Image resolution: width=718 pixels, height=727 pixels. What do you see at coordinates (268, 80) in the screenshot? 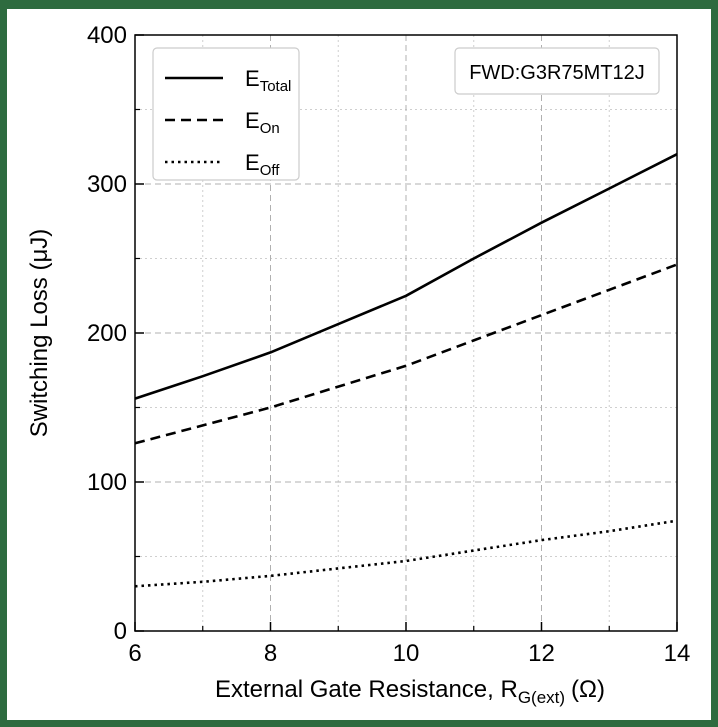
I see `legend-label-total: ETotal` at bounding box center [268, 80].